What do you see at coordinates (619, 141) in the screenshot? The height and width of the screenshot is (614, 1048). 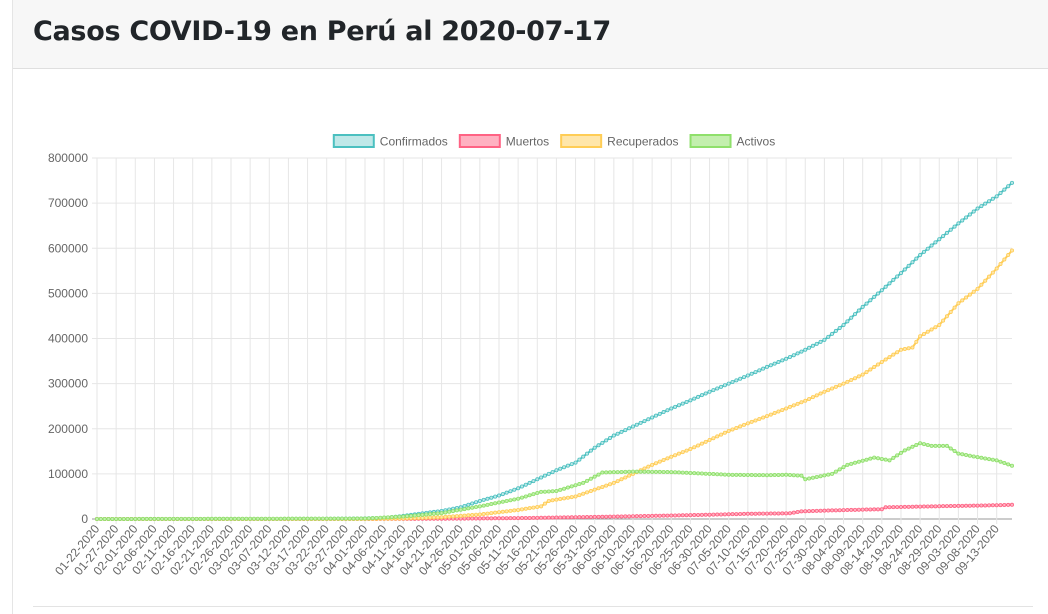 I see `legend-item-recuperados: Recuperados` at bounding box center [619, 141].